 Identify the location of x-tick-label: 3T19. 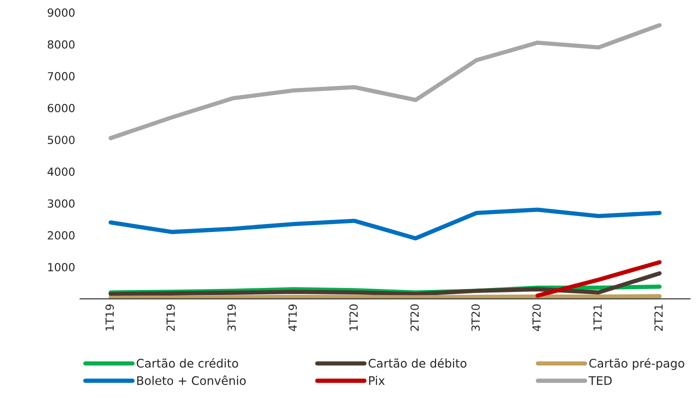
(231, 317).